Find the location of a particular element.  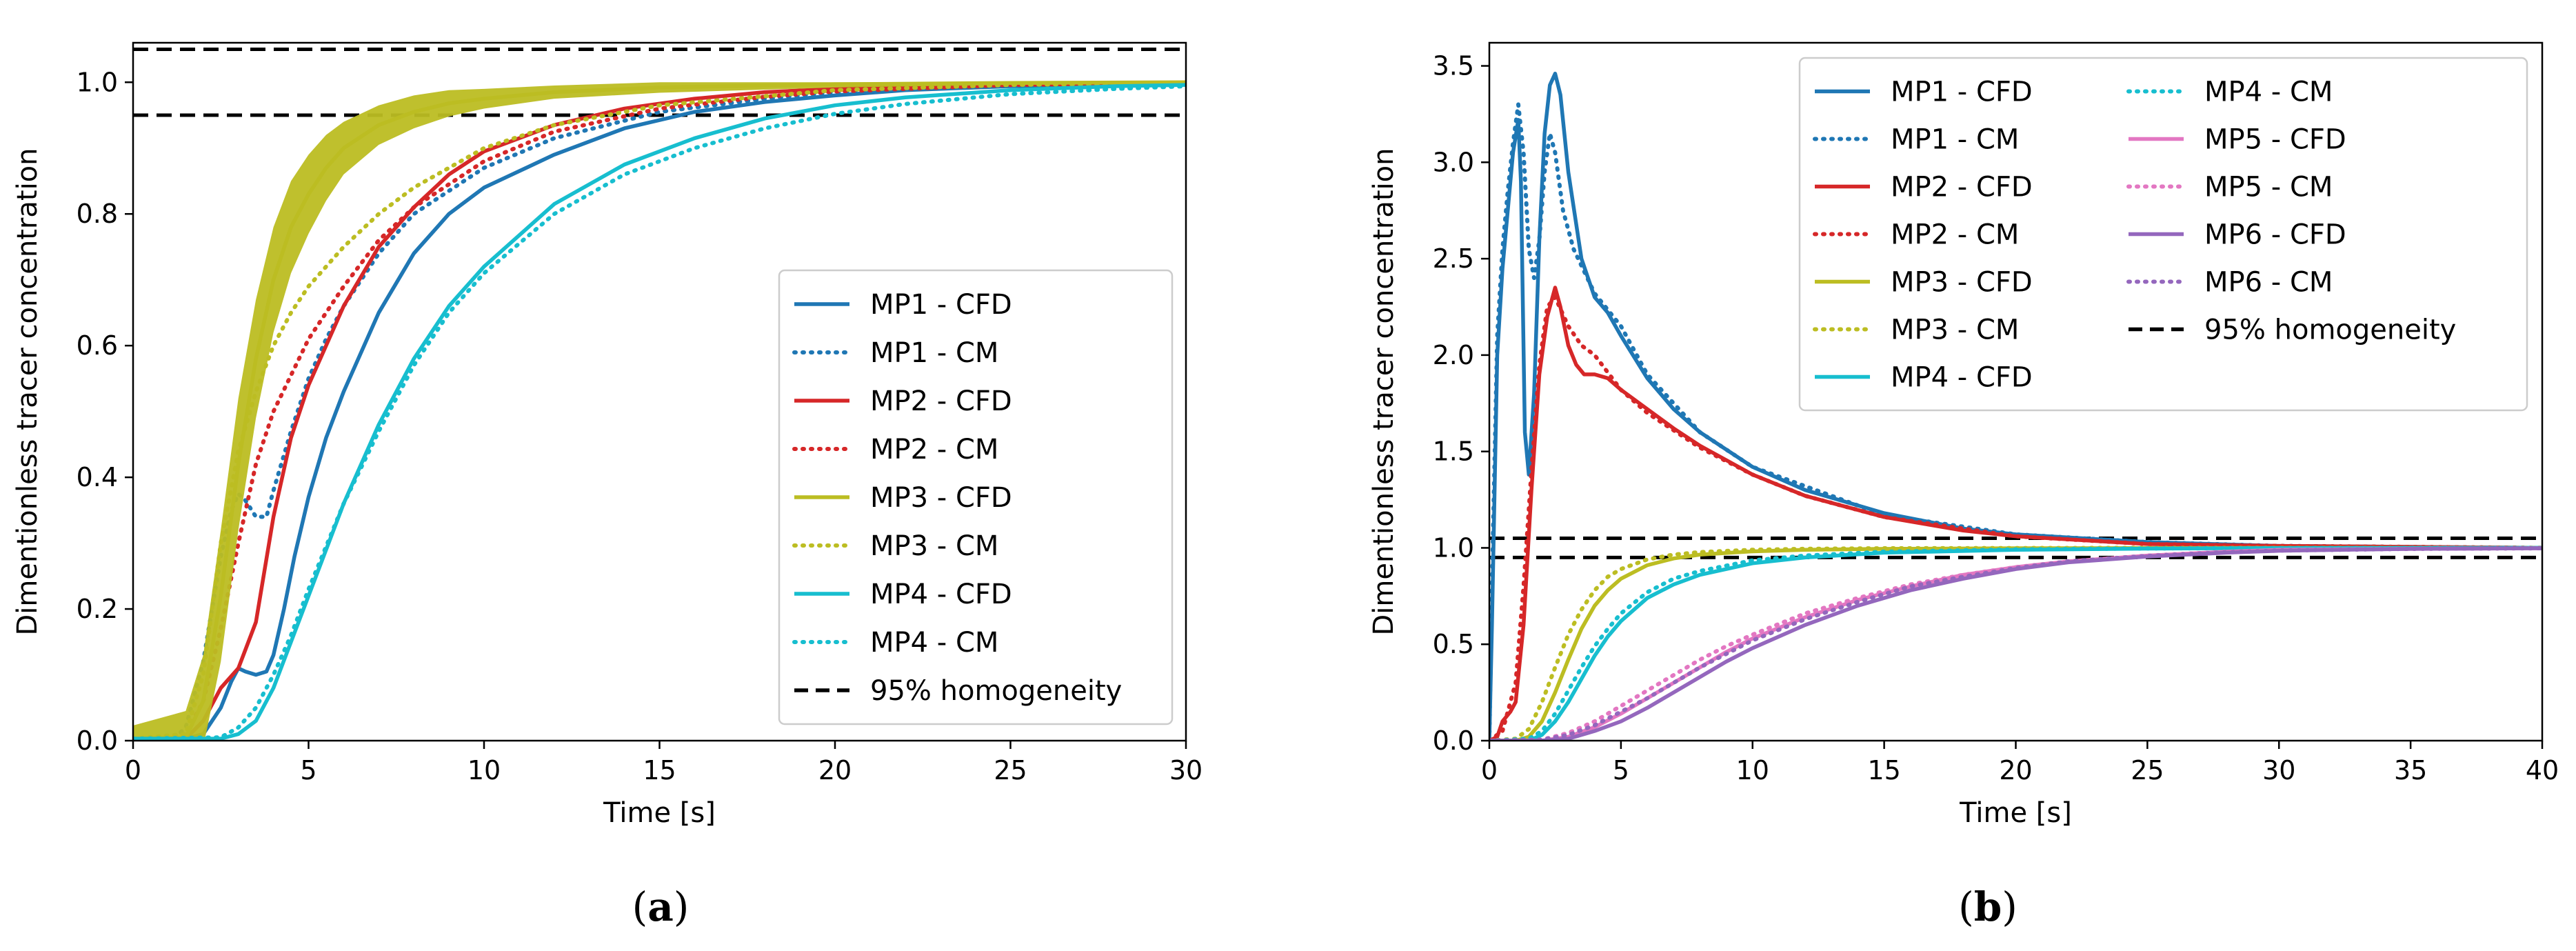

series-line-mp6-cm is located at coordinates (2015, 643).